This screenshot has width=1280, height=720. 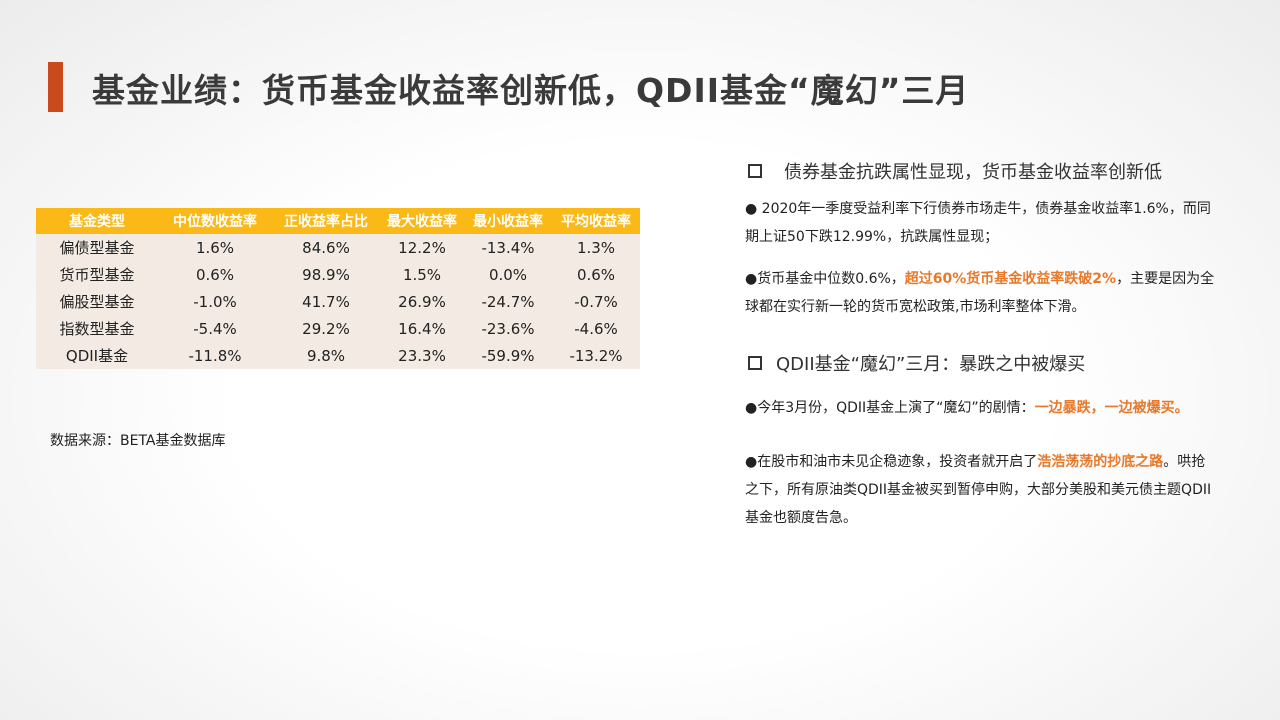 I want to click on cell-min-return: -23.6%, so click(x=508, y=328).